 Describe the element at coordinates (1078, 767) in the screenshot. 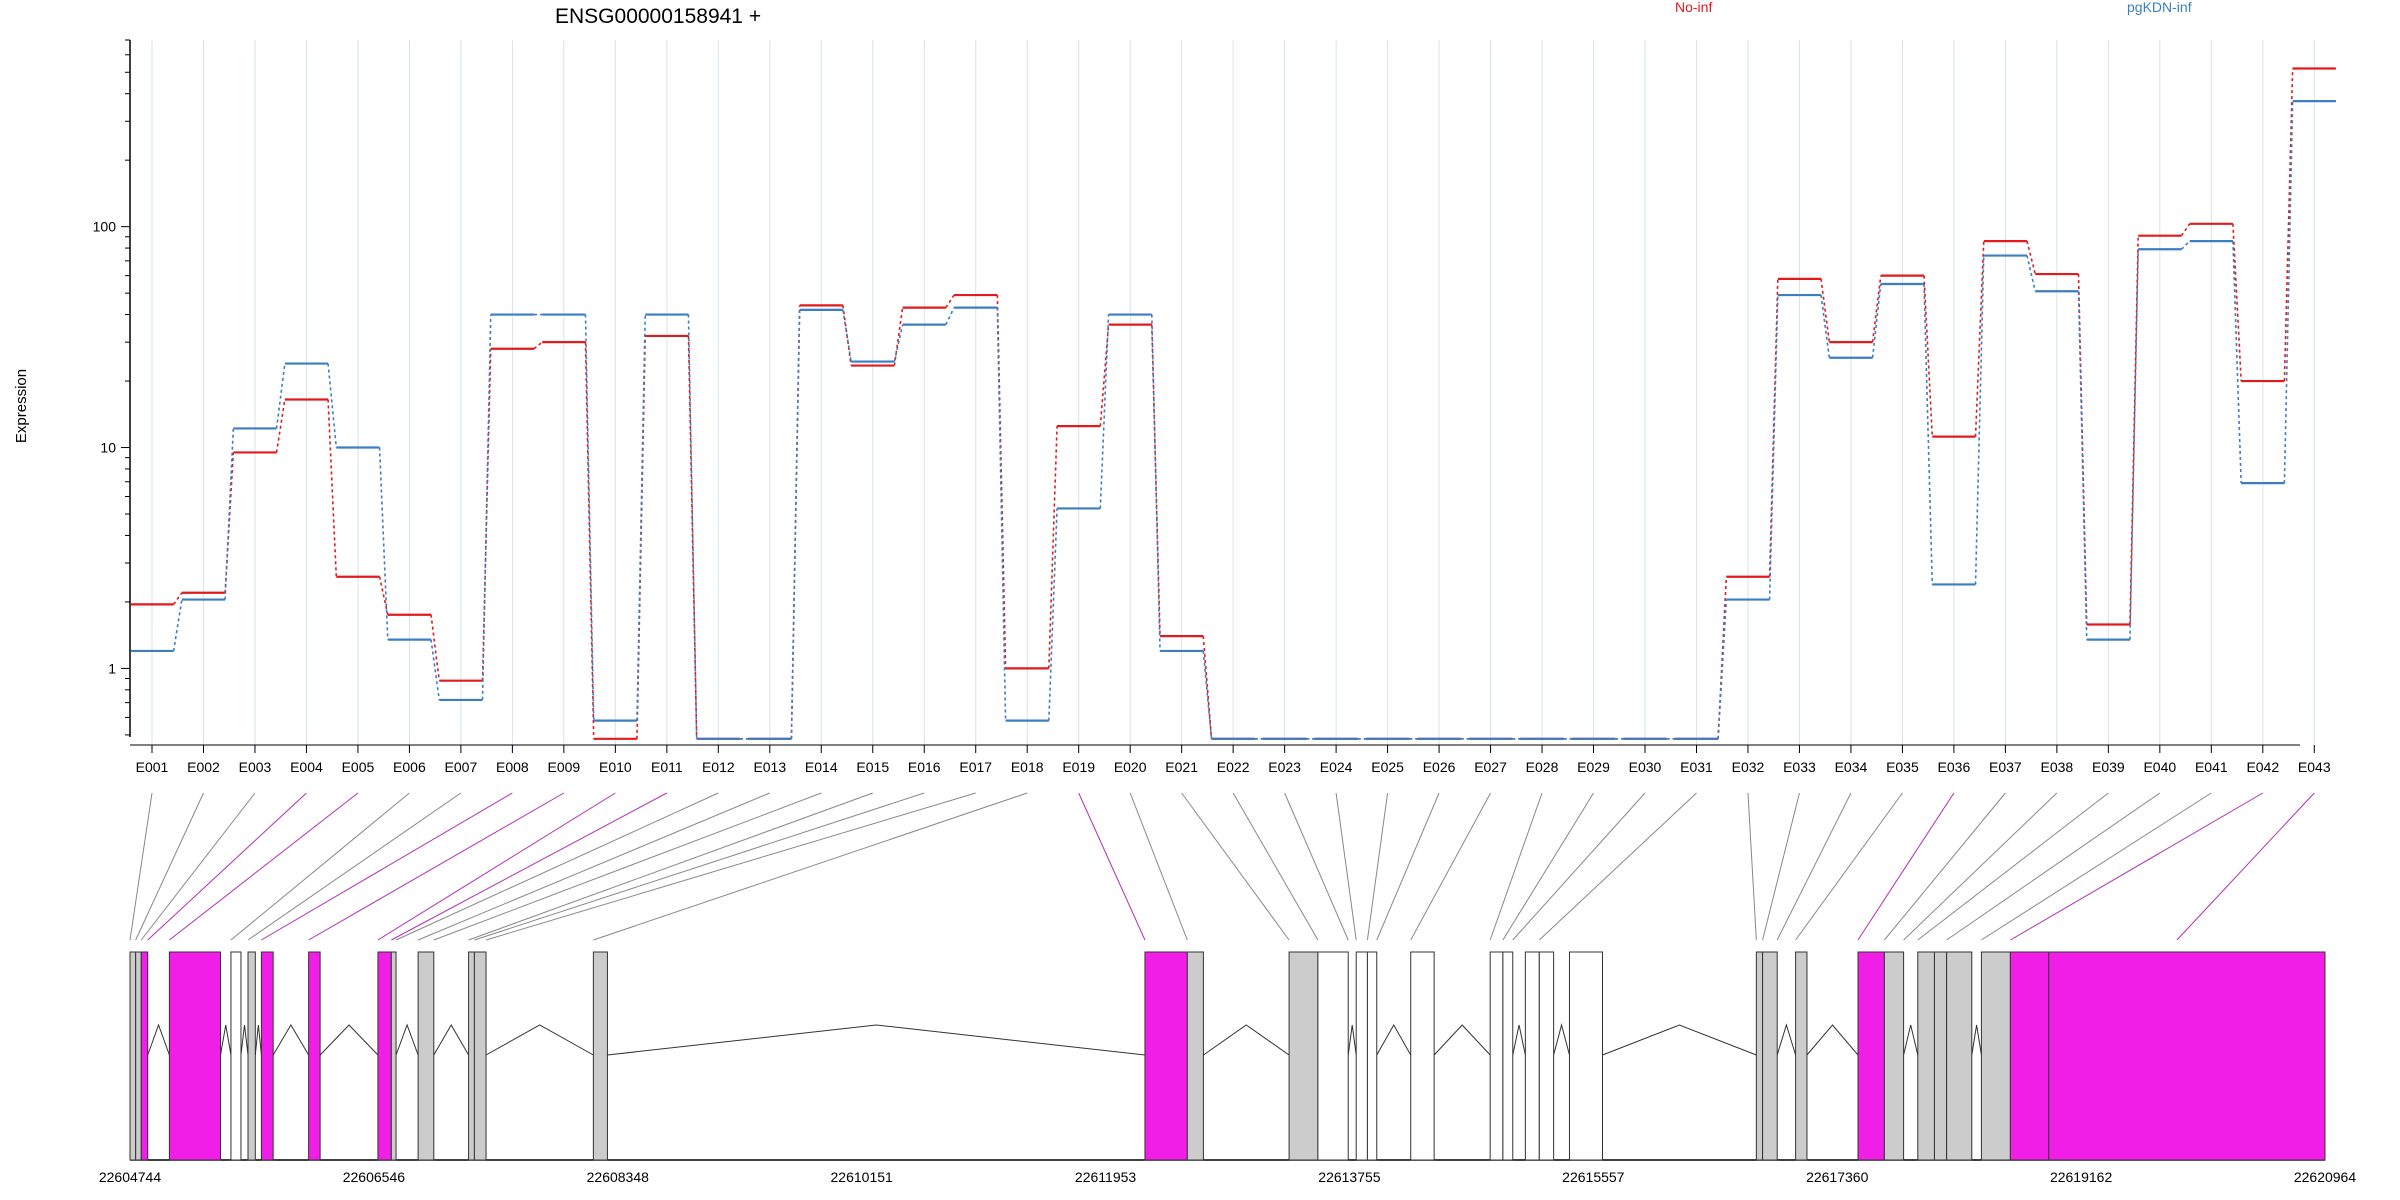

I see `x-tick-label: E019` at that location.